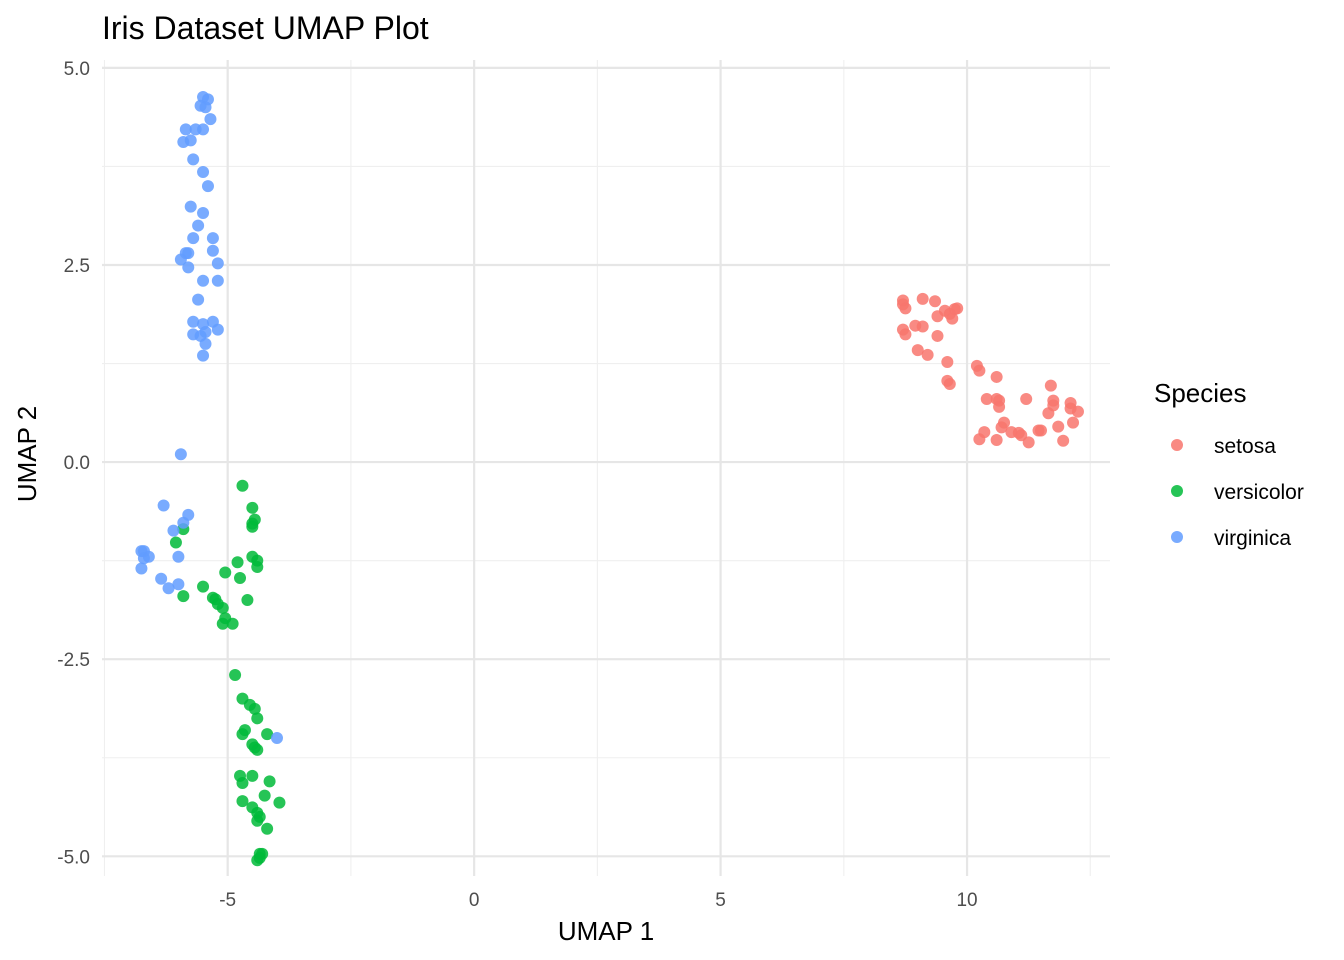 The image size is (1344, 960). I want to click on legend-label-versicolor: versicolor, so click(1259, 492).